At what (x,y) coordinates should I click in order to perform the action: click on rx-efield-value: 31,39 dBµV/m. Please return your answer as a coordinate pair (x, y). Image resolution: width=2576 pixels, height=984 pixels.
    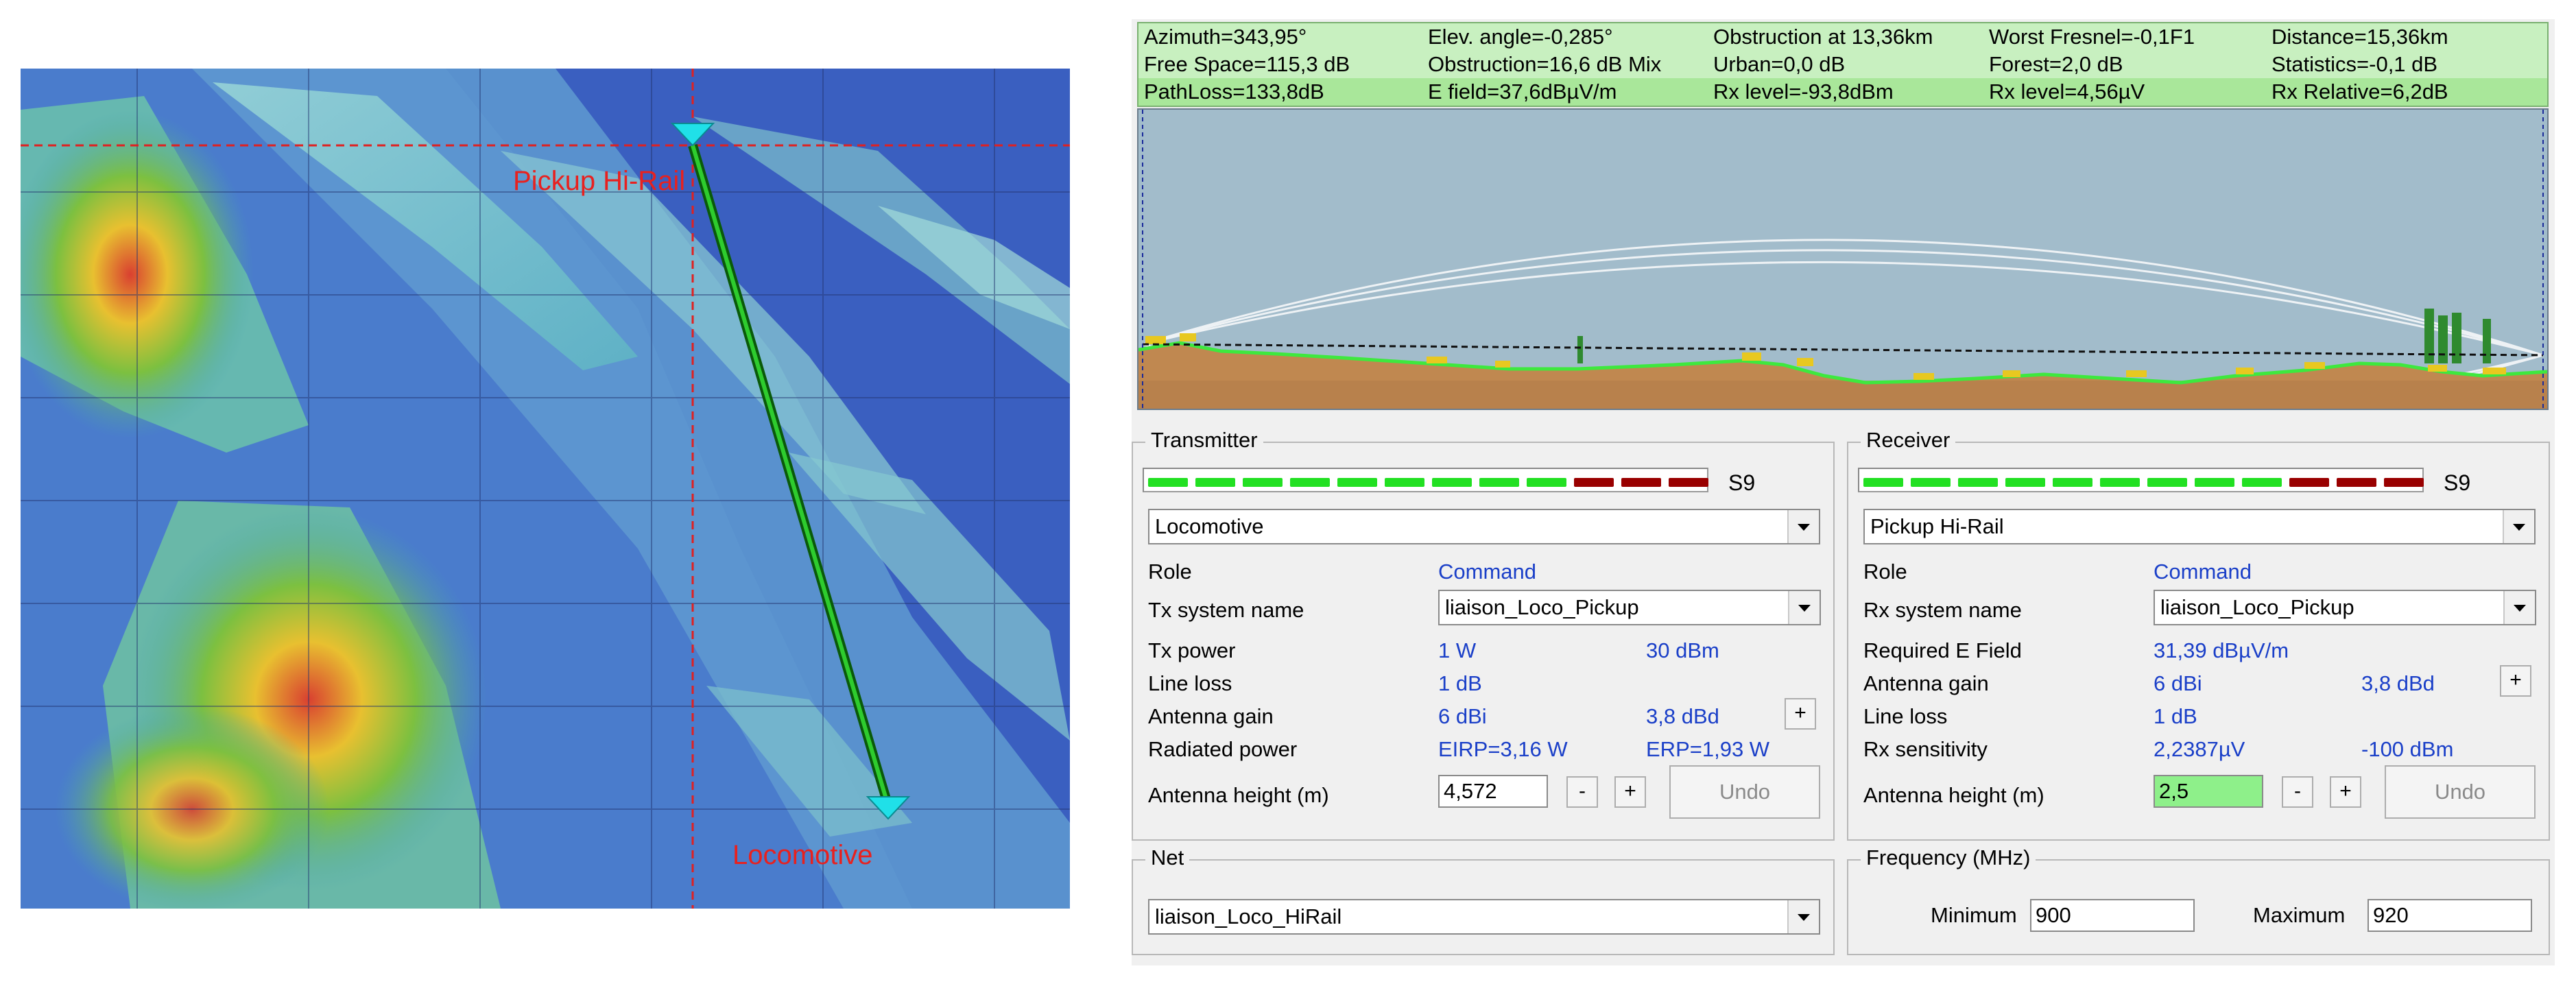
    Looking at the image, I should click on (2221, 650).